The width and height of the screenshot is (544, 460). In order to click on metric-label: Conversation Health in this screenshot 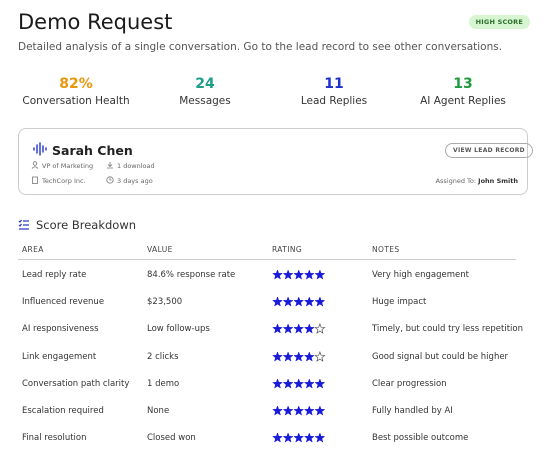, I will do `click(76, 101)`.